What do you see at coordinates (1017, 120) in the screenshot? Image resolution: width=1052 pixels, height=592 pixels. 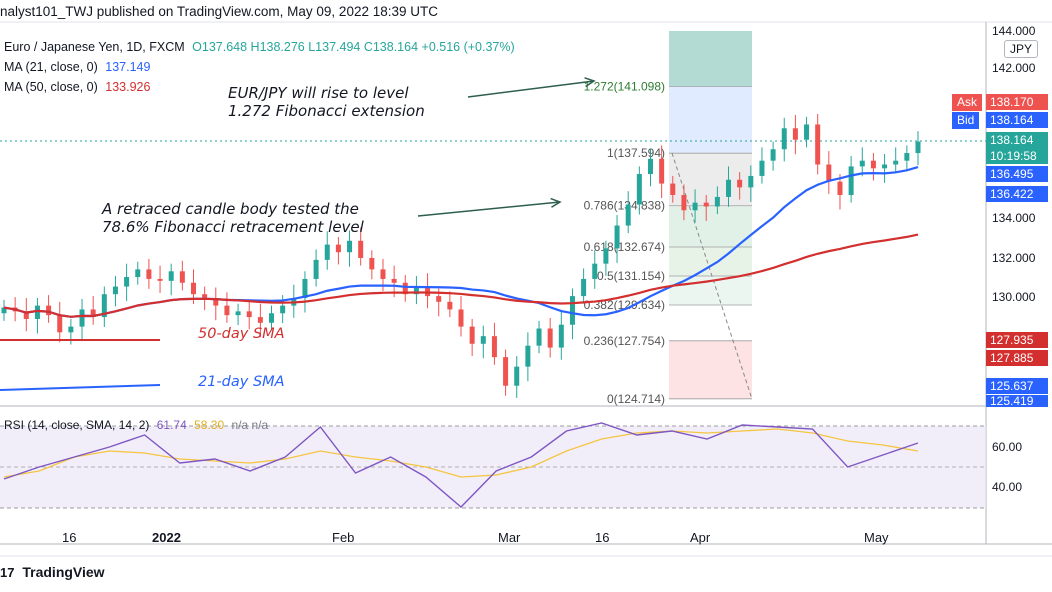 I see `bid-price-box: 138.164` at bounding box center [1017, 120].